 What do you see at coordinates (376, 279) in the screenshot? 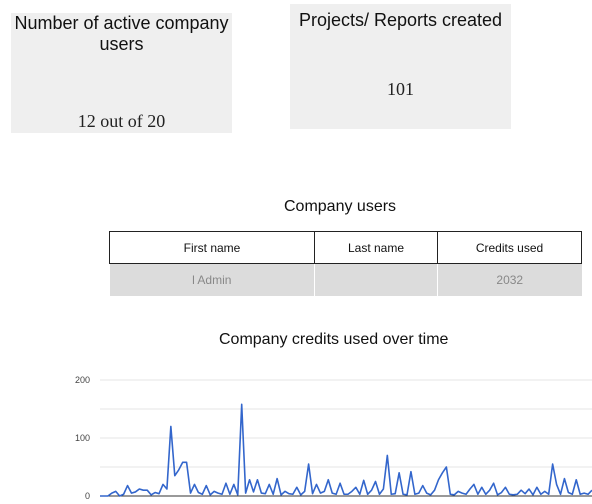
I see `cell-last-name` at bounding box center [376, 279].